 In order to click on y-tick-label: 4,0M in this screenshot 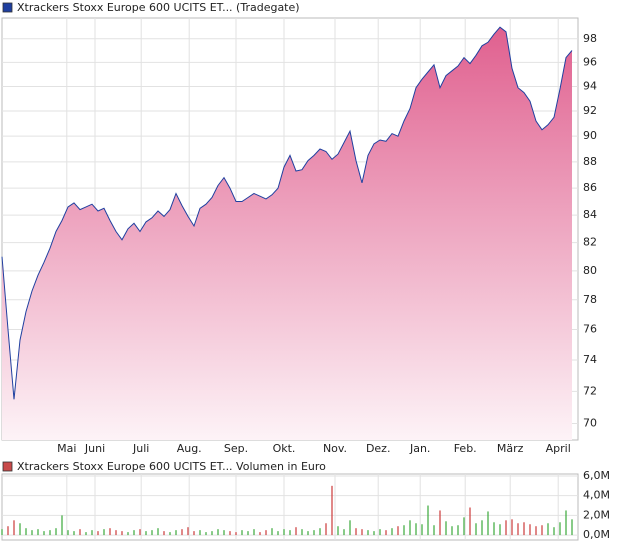, I will do `click(596, 495)`.